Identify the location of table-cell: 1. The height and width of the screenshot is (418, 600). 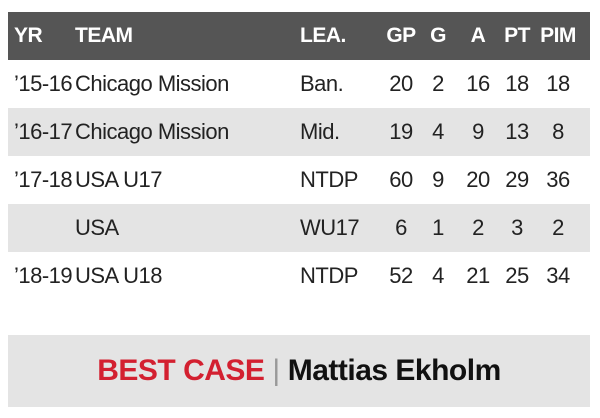
(438, 227).